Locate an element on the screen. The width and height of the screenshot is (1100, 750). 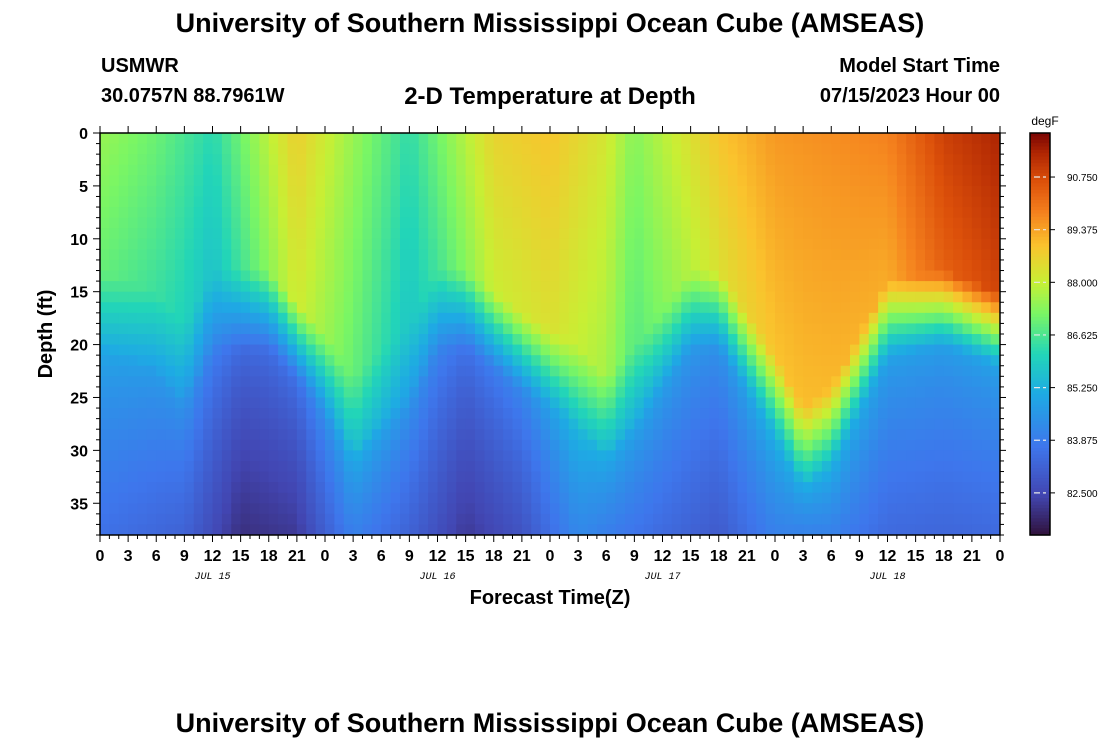
colorbar-frame is located at coordinates (1040, 334).